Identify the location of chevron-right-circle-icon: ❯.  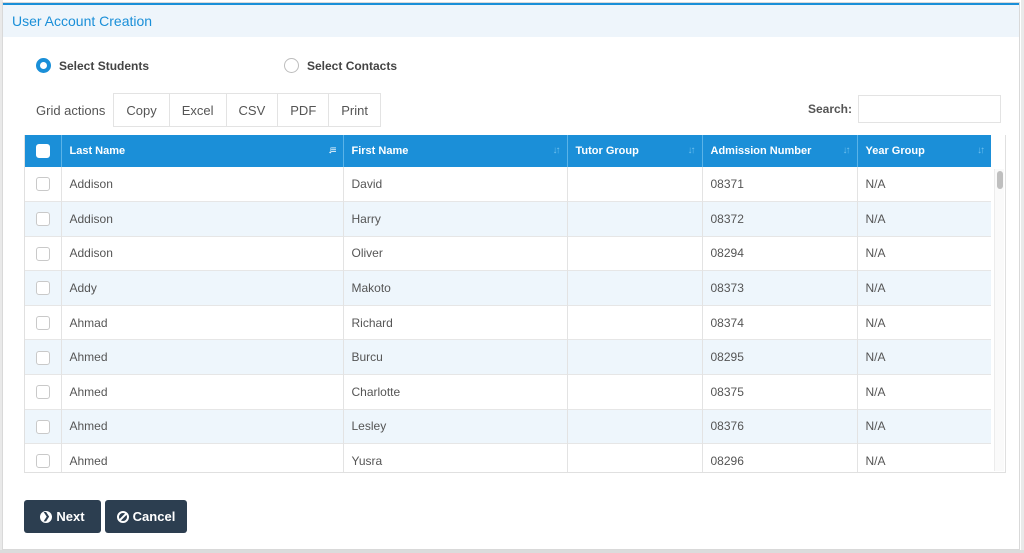
(46, 516).